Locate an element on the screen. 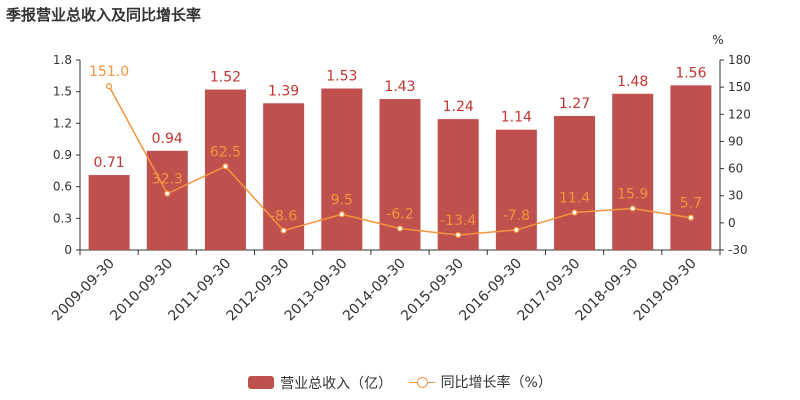 Image resolution: width=800 pixels, height=400 pixels. legend-item-revenue: 营业总收入（亿） is located at coordinates (320, 383).